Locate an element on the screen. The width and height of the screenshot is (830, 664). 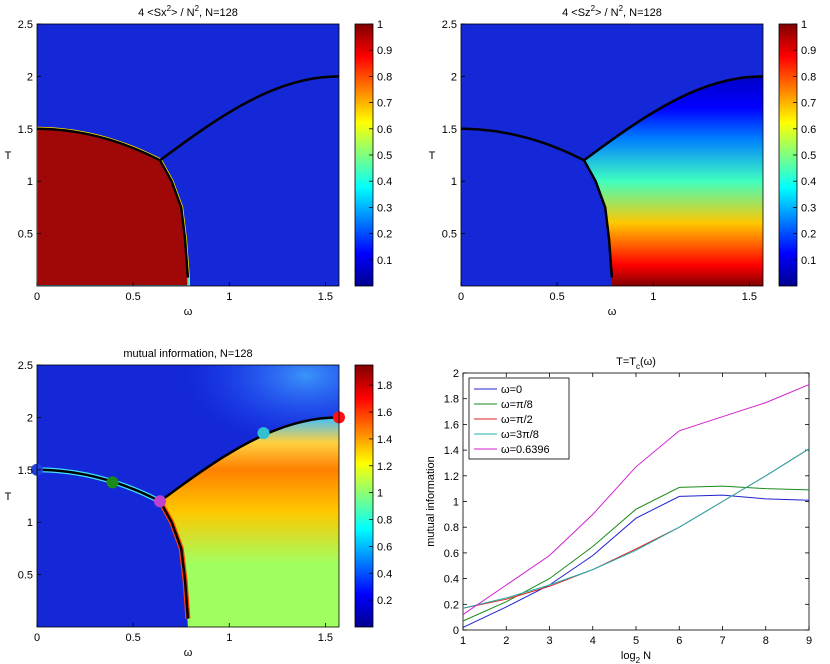
y-axis-label: mutual information is located at coordinates (431, 501).